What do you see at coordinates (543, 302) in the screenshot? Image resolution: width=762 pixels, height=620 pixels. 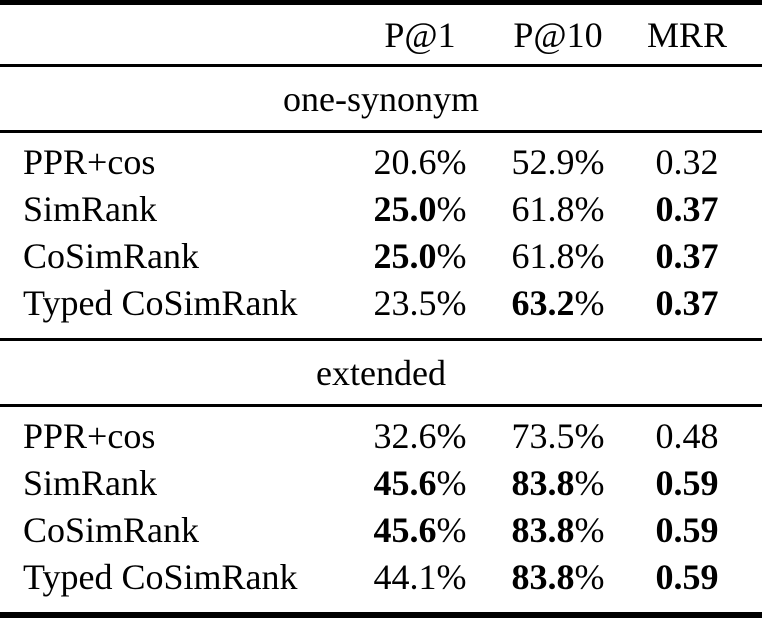 I see `p10-value: 63.2` at bounding box center [543, 302].